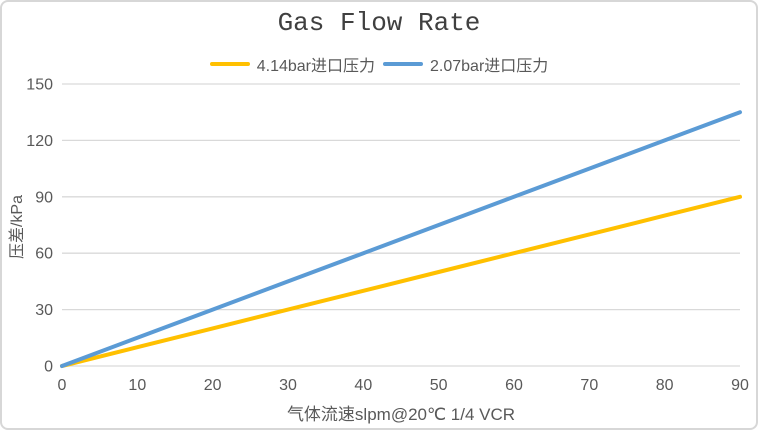 The width and height of the screenshot is (762, 434). I want to click on y-tick-label: 120, so click(39, 141).